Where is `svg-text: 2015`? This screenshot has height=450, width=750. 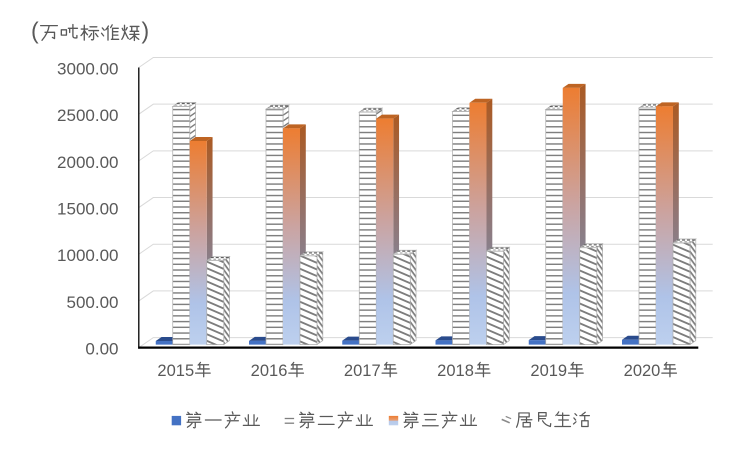 svg-text: 2015 is located at coordinates (175, 371).